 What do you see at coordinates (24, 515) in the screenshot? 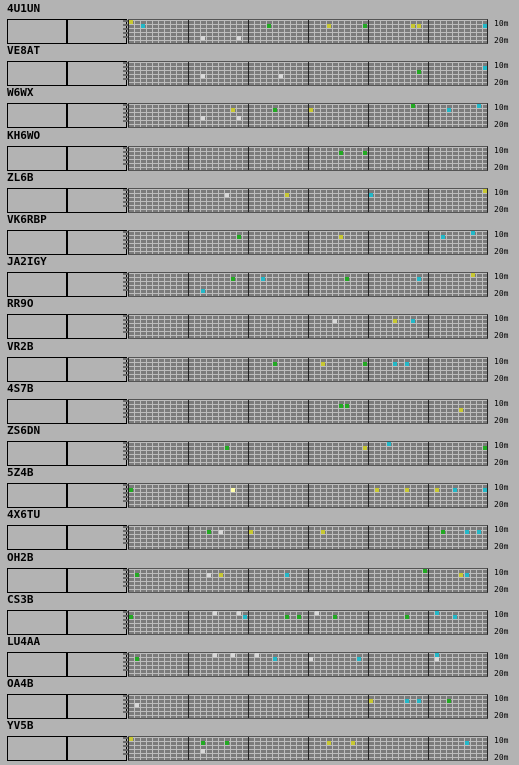
I see `beacon-callsign: 4X6TU` at bounding box center [24, 515].